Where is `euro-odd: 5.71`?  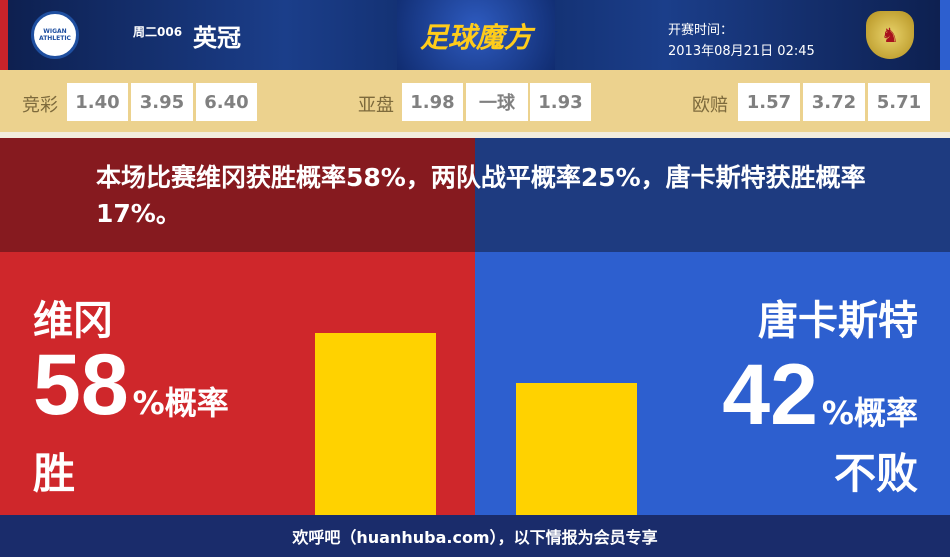
euro-odd: 5.71 is located at coordinates (899, 102).